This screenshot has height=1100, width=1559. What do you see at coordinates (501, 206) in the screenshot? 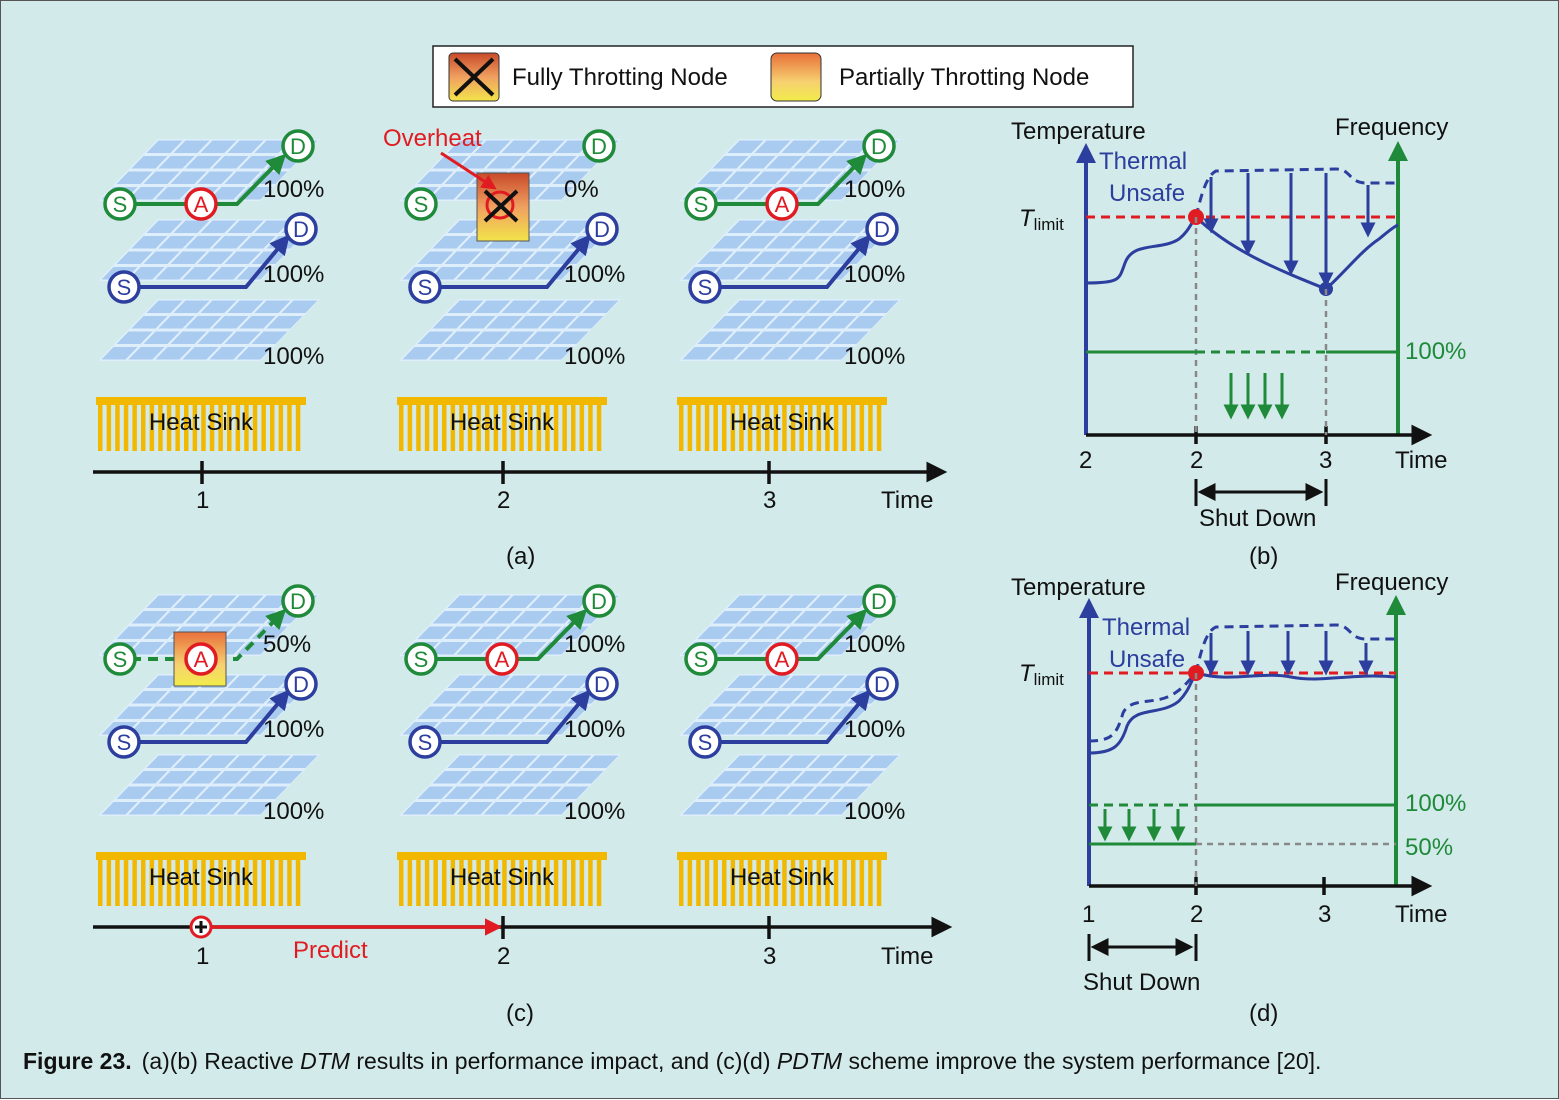
I see `close-icon` at bounding box center [501, 206].